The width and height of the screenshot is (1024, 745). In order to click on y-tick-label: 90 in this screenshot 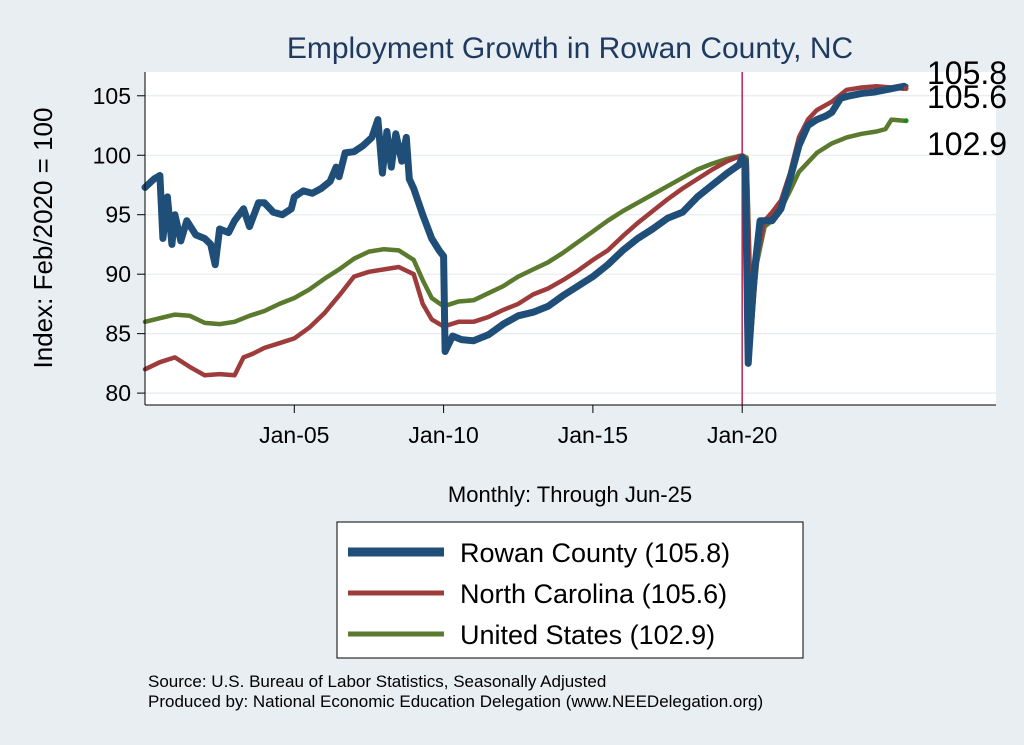, I will do `click(118, 274)`.